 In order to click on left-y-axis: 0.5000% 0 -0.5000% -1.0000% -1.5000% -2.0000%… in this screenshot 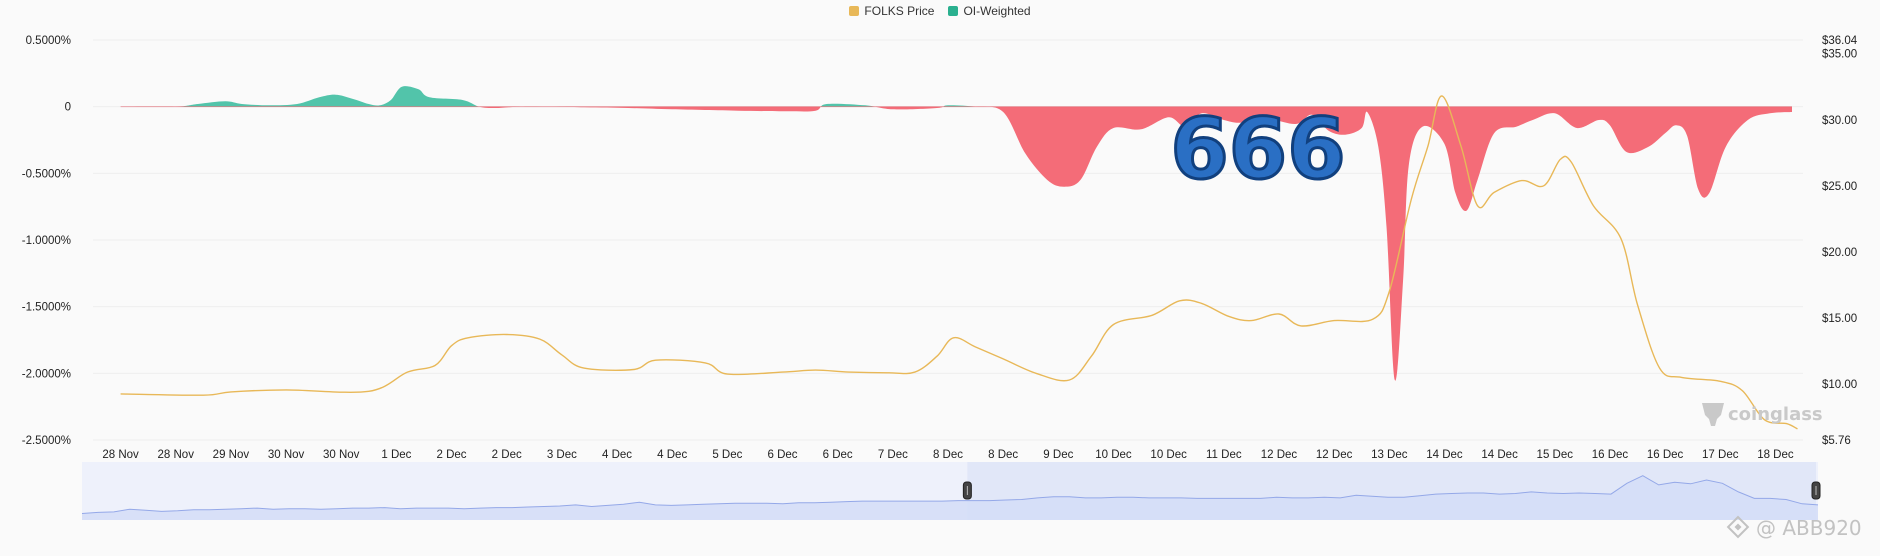, I will do `click(46, 241)`.